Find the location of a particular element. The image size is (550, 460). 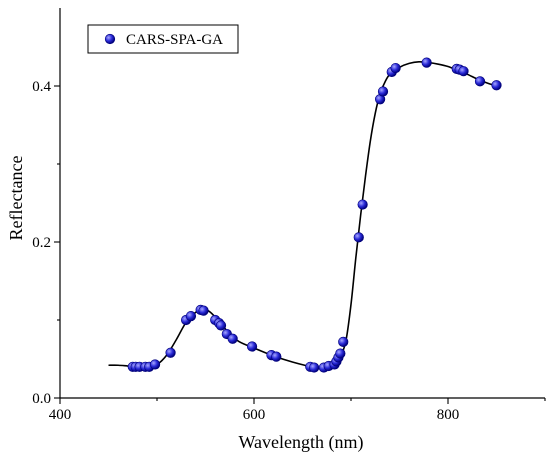

y-tick-label: 0.0 is located at coordinates (41, 399).